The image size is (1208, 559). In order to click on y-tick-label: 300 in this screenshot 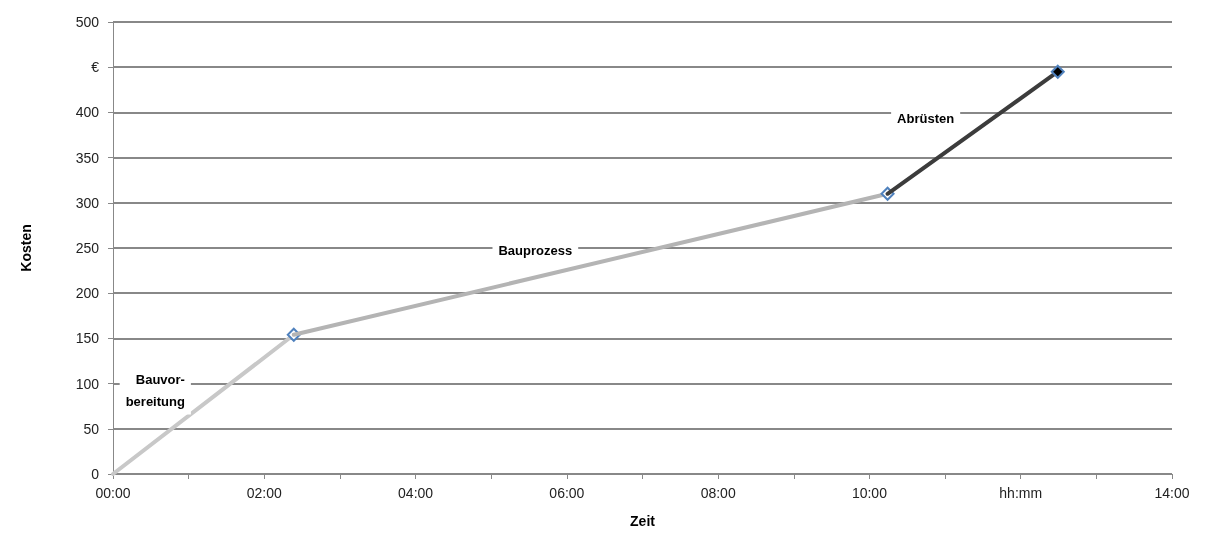, I will do `click(87, 202)`.